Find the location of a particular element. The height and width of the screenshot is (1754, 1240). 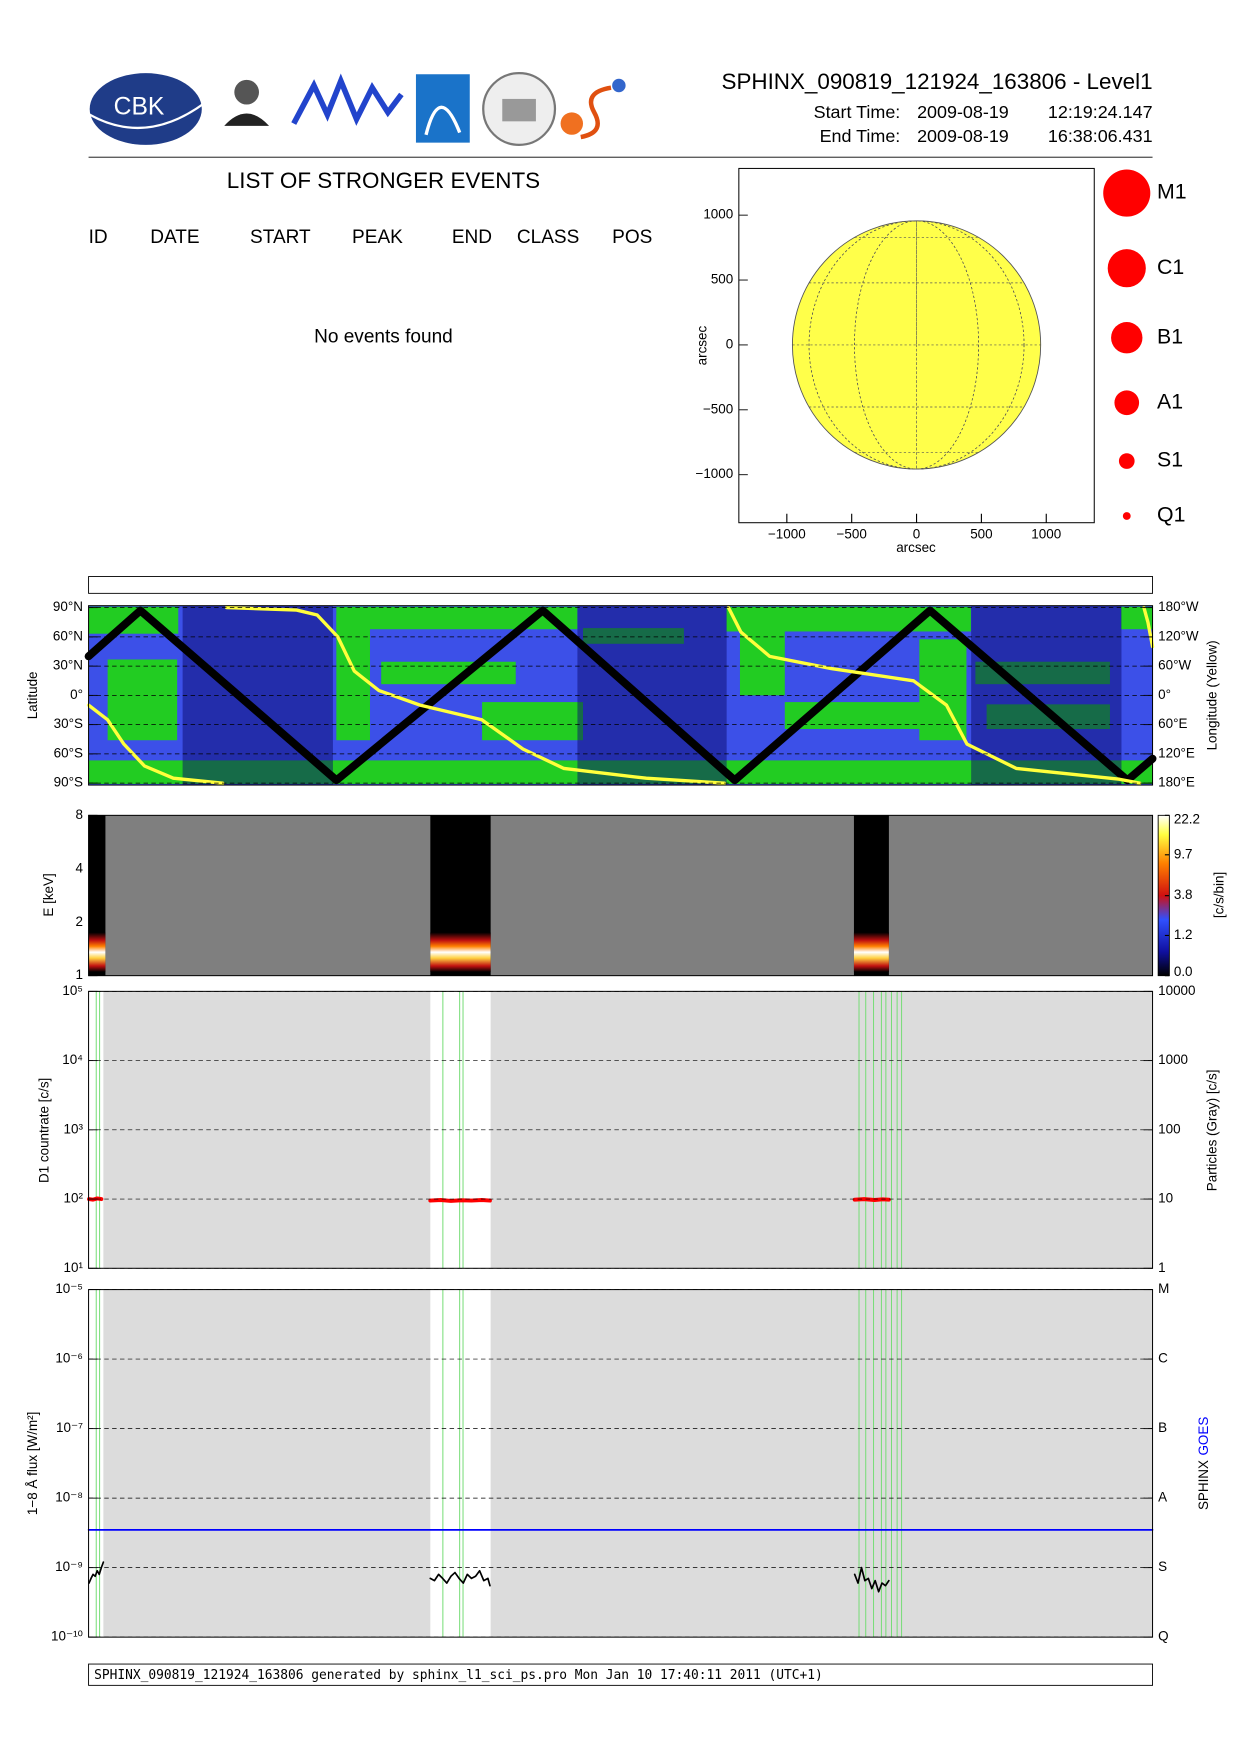

colorbar-tick-label: 3.8 is located at coordinates (1183, 894).